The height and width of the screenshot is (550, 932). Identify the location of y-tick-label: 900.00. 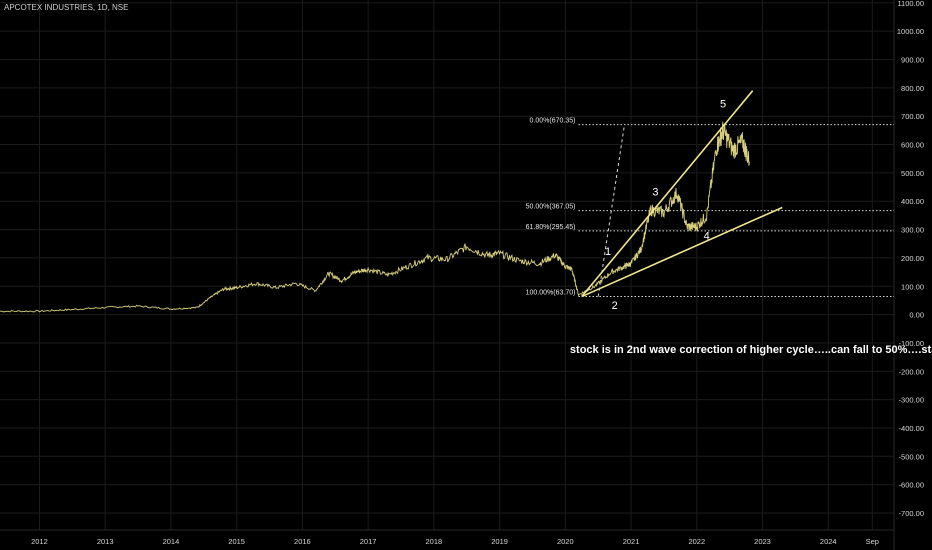
(912, 60).